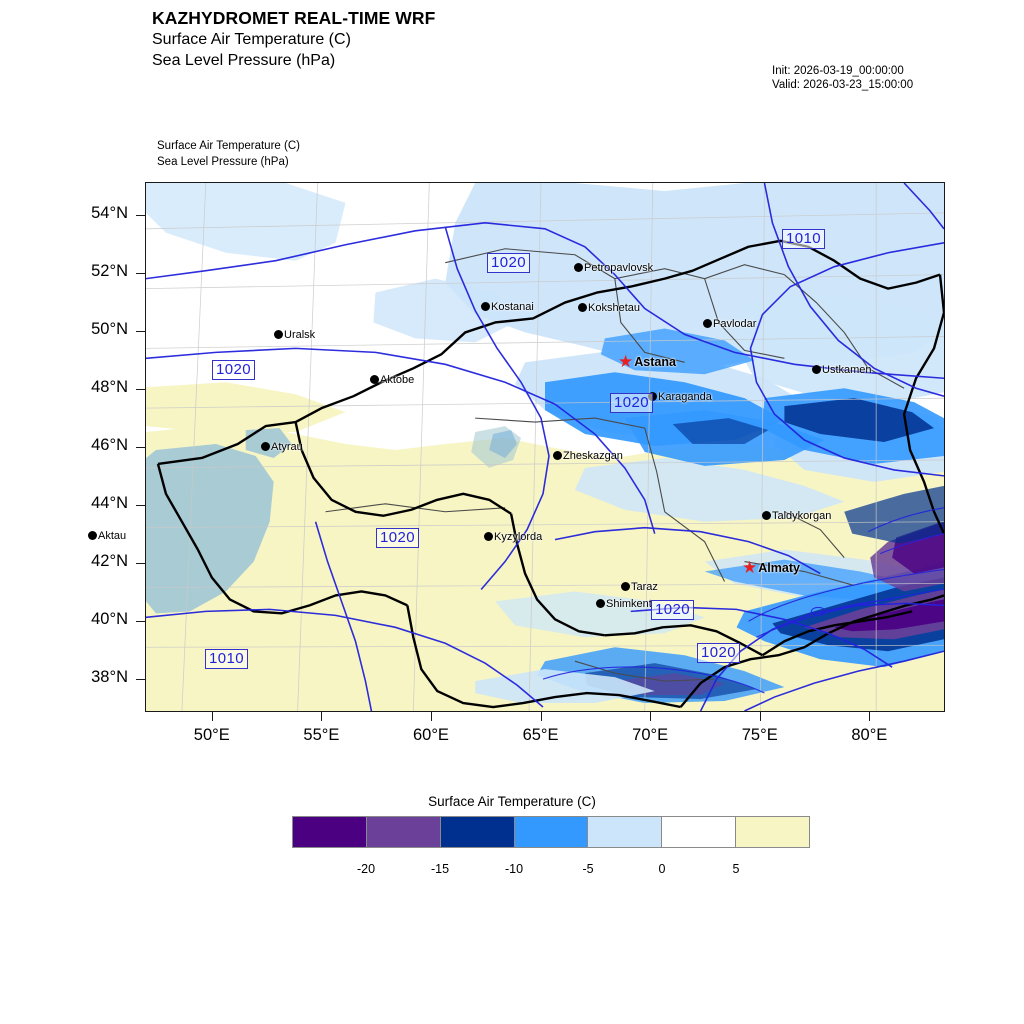 This screenshot has width=1024, height=1024. What do you see at coordinates (736, 869) in the screenshot?
I see `colorbar-tick-label: 5` at bounding box center [736, 869].